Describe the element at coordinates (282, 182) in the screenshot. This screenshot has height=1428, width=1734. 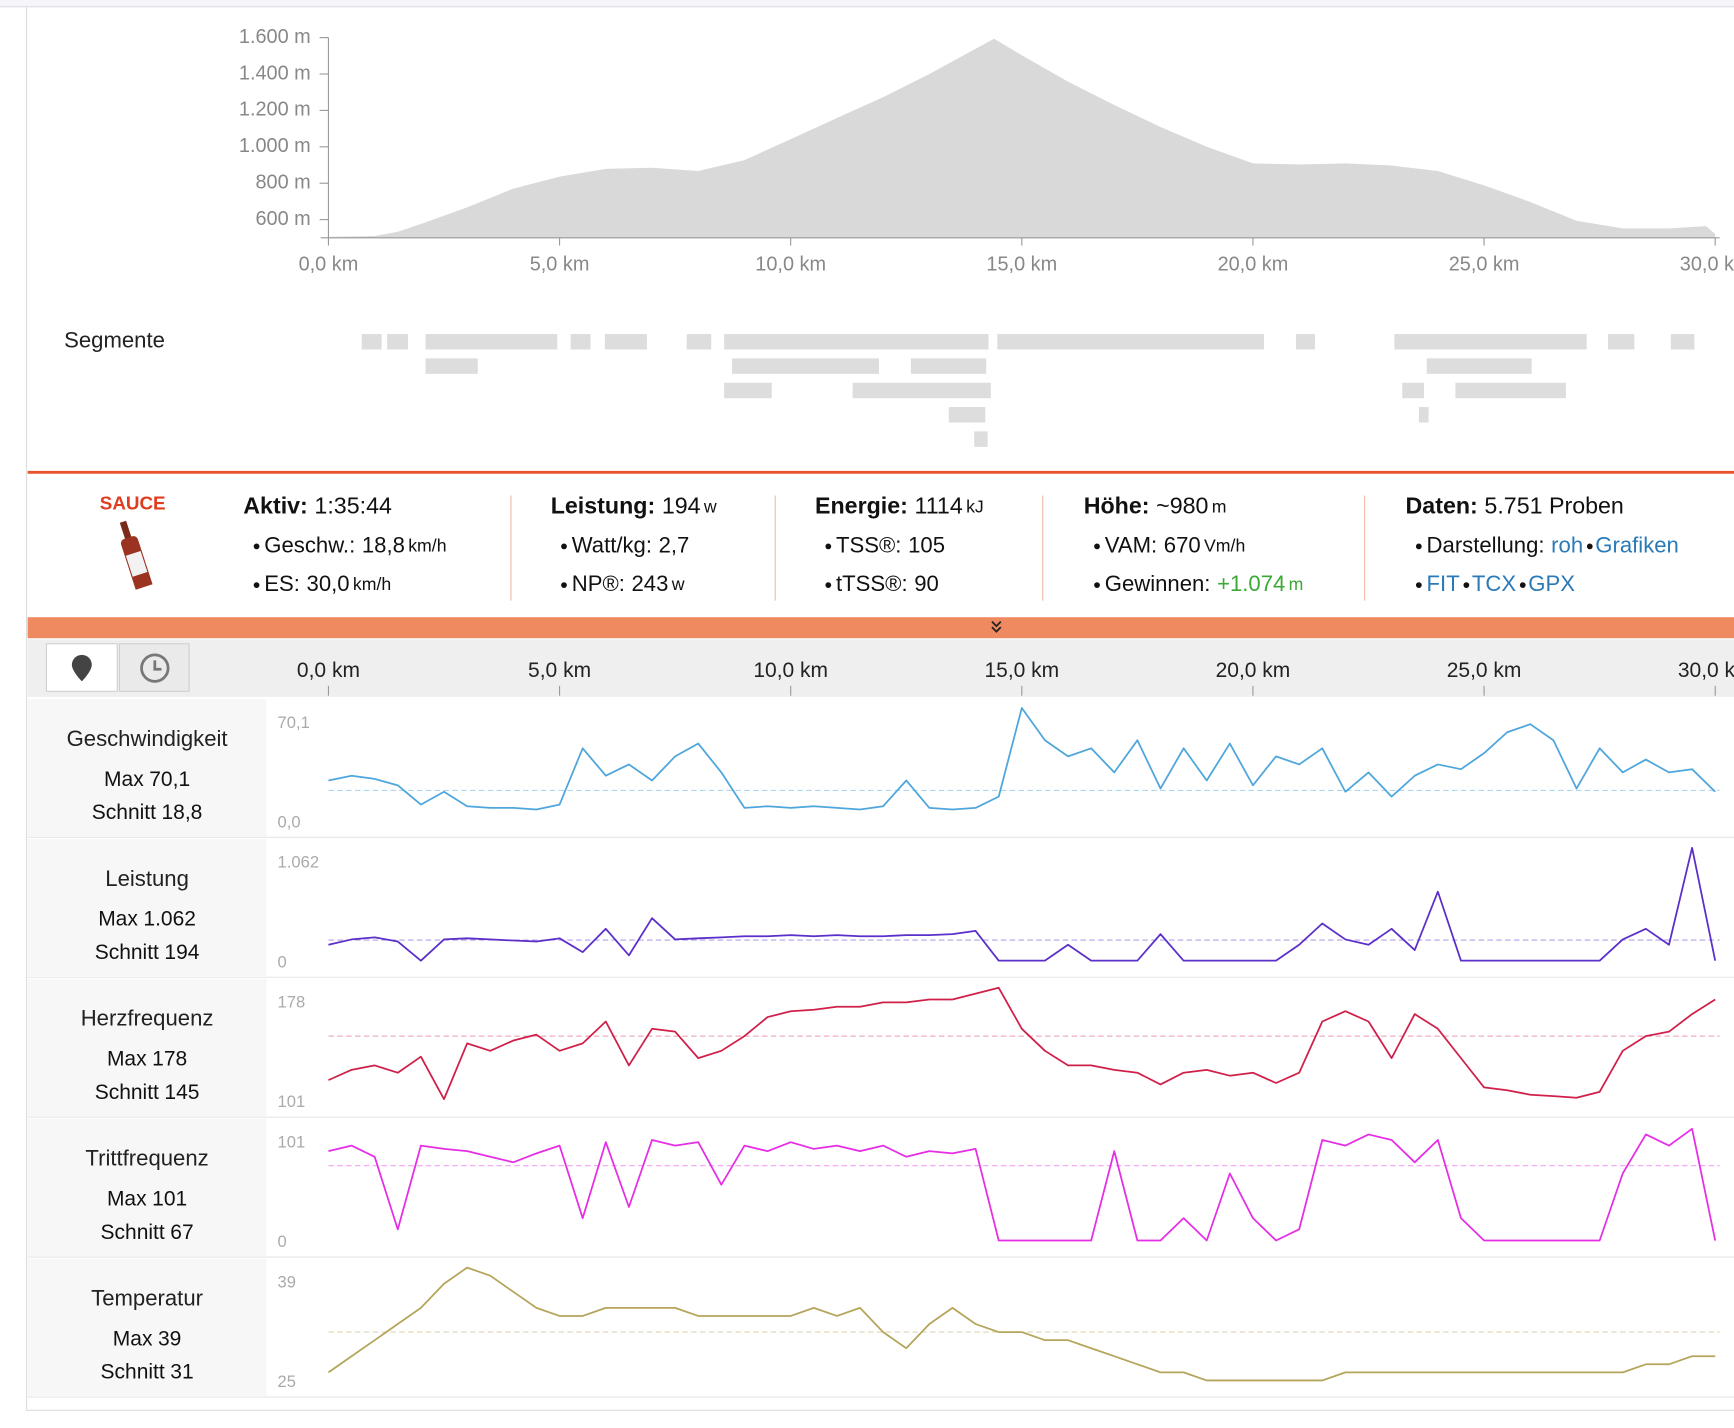
I see `y-tick-label: 800 m` at that location.